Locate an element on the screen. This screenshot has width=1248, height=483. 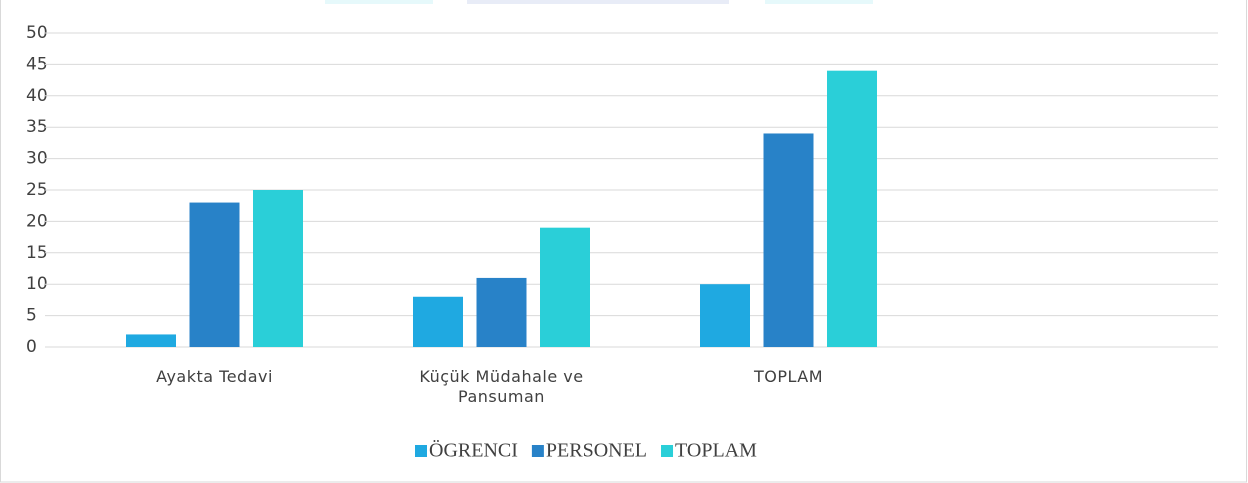
x-tick-label: Küçük Müdahale ve Pansuman is located at coordinates (501, 386).